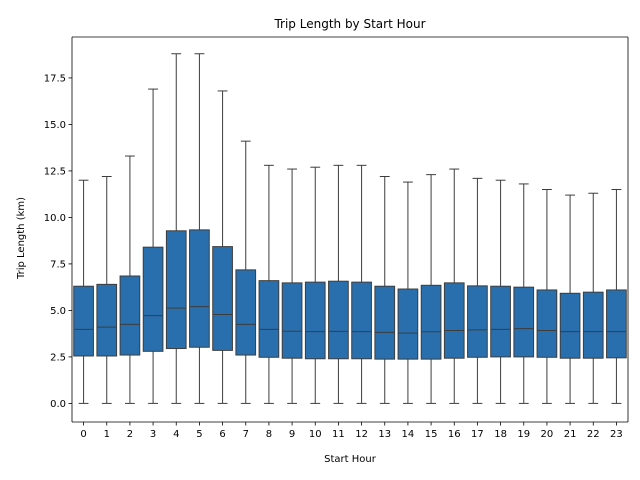 The width and height of the screenshot is (640, 480). I want to click on y-tick-label: 12.5, so click(55, 171).